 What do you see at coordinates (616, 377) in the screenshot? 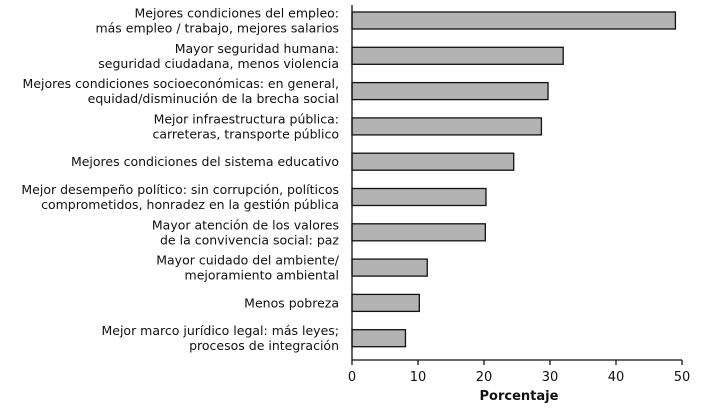
I see `x-tick-label: 40` at bounding box center [616, 377].